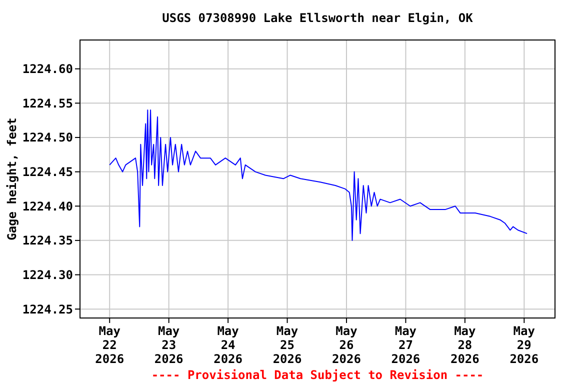 This screenshot has width=576, height=384. What do you see at coordinates (524, 345) in the screenshot?
I see `x-tick-label: May 29 2026` at bounding box center [524, 345].